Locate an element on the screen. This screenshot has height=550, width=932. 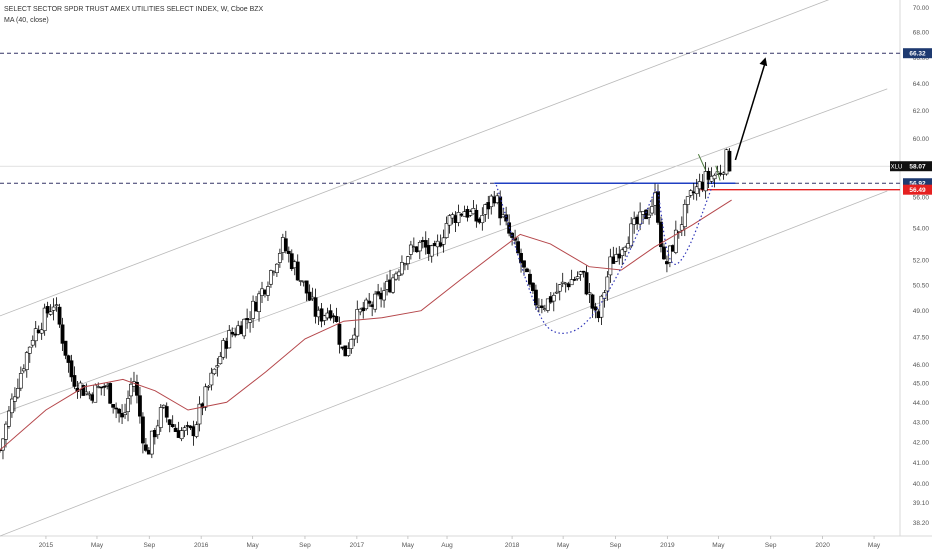
y-tick-label: 41.00 is located at coordinates (921, 463).